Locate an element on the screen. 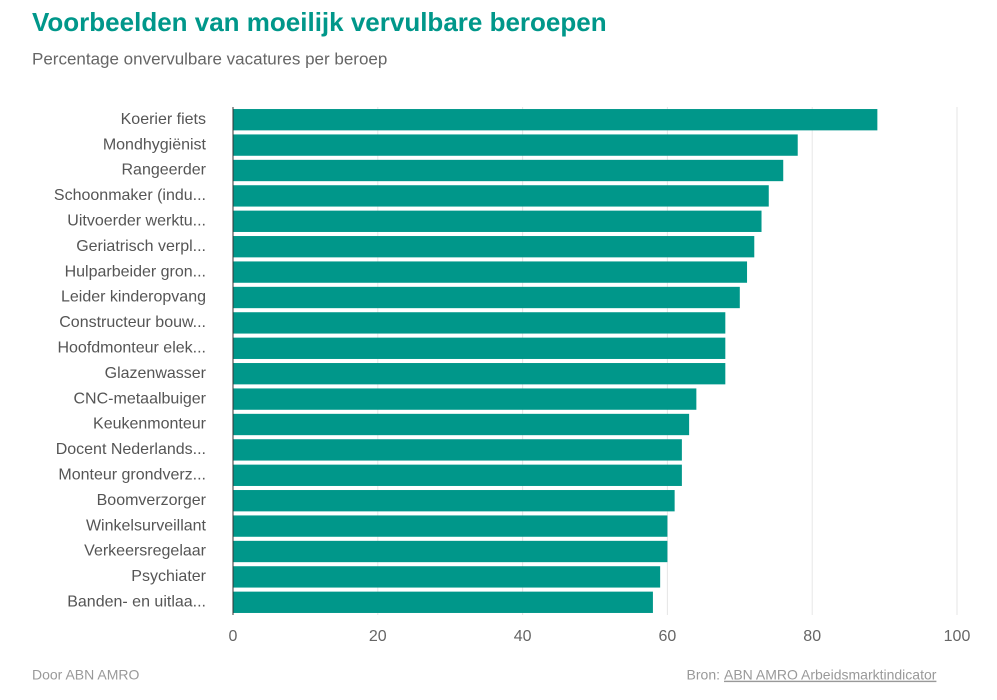  y-tick-label: Winkelsurveillant is located at coordinates (146, 525).